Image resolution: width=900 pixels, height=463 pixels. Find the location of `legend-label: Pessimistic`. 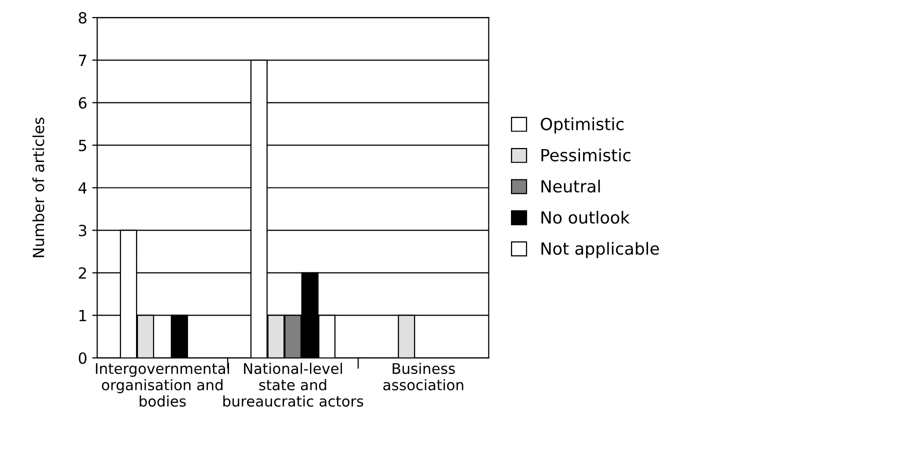

legend-label: Pessimistic is located at coordinates (586, 155).